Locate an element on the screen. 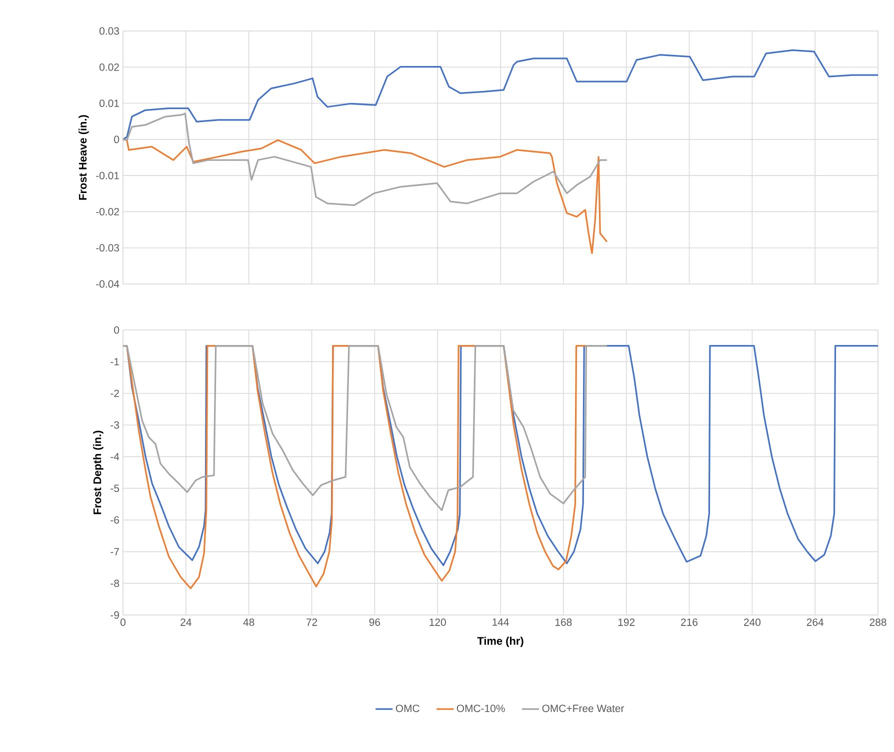 Image resolution: width=894 pixels, height=752 pixels. y-tick-label: -0.03 is located at coordinates (108, 248).